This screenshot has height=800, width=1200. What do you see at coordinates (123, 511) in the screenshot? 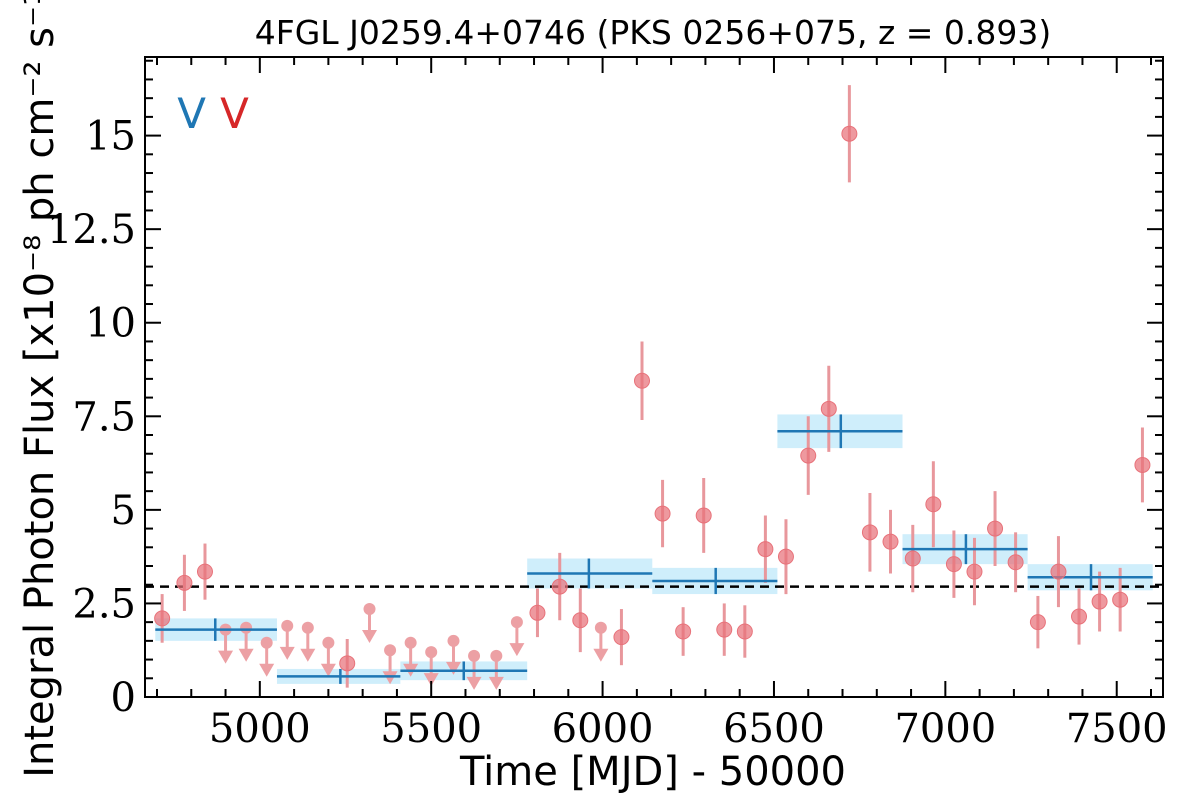
I see `y-tick-label: 5` at bounding box center [123, 511].